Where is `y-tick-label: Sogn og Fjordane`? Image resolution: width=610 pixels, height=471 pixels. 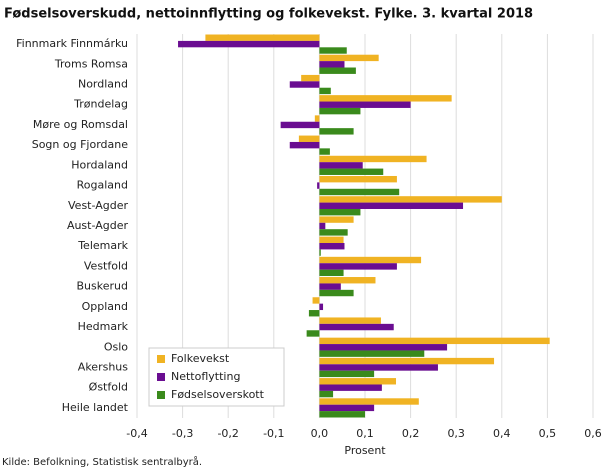
y-tick-label: Sogn og Fjordane is located at coordinates (80, 144).